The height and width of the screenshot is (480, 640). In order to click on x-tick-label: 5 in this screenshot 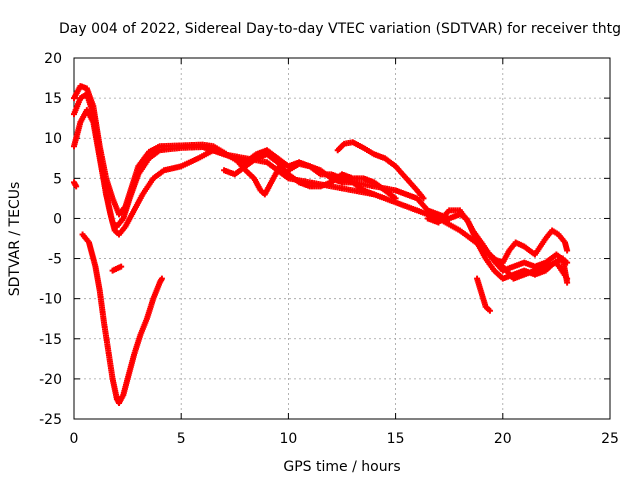, I will do `click(181, 439)`.